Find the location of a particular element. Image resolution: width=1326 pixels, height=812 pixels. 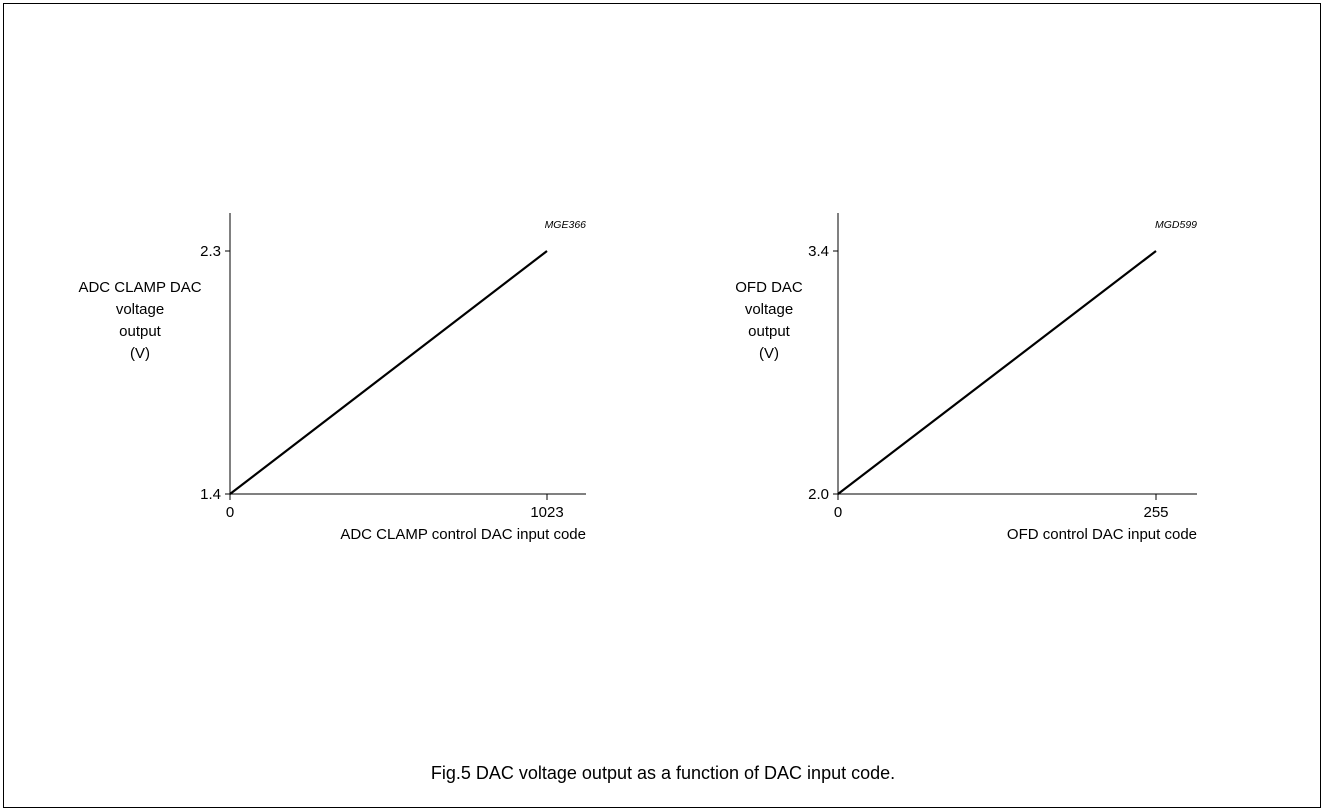

y-tick-label-min: 2.0 is located at coordinates (818, 494).